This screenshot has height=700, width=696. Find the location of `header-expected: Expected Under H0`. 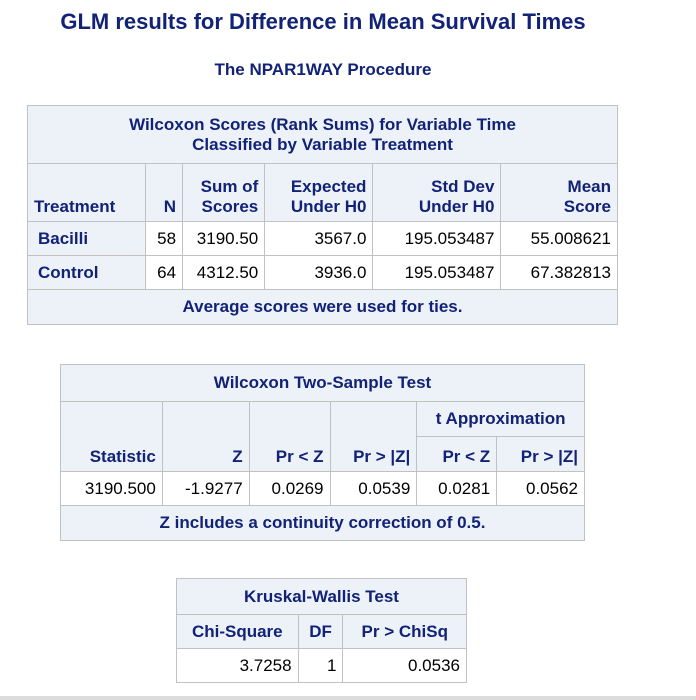

header-expected: Expected Under H0 is located at coordinates (319, 192).